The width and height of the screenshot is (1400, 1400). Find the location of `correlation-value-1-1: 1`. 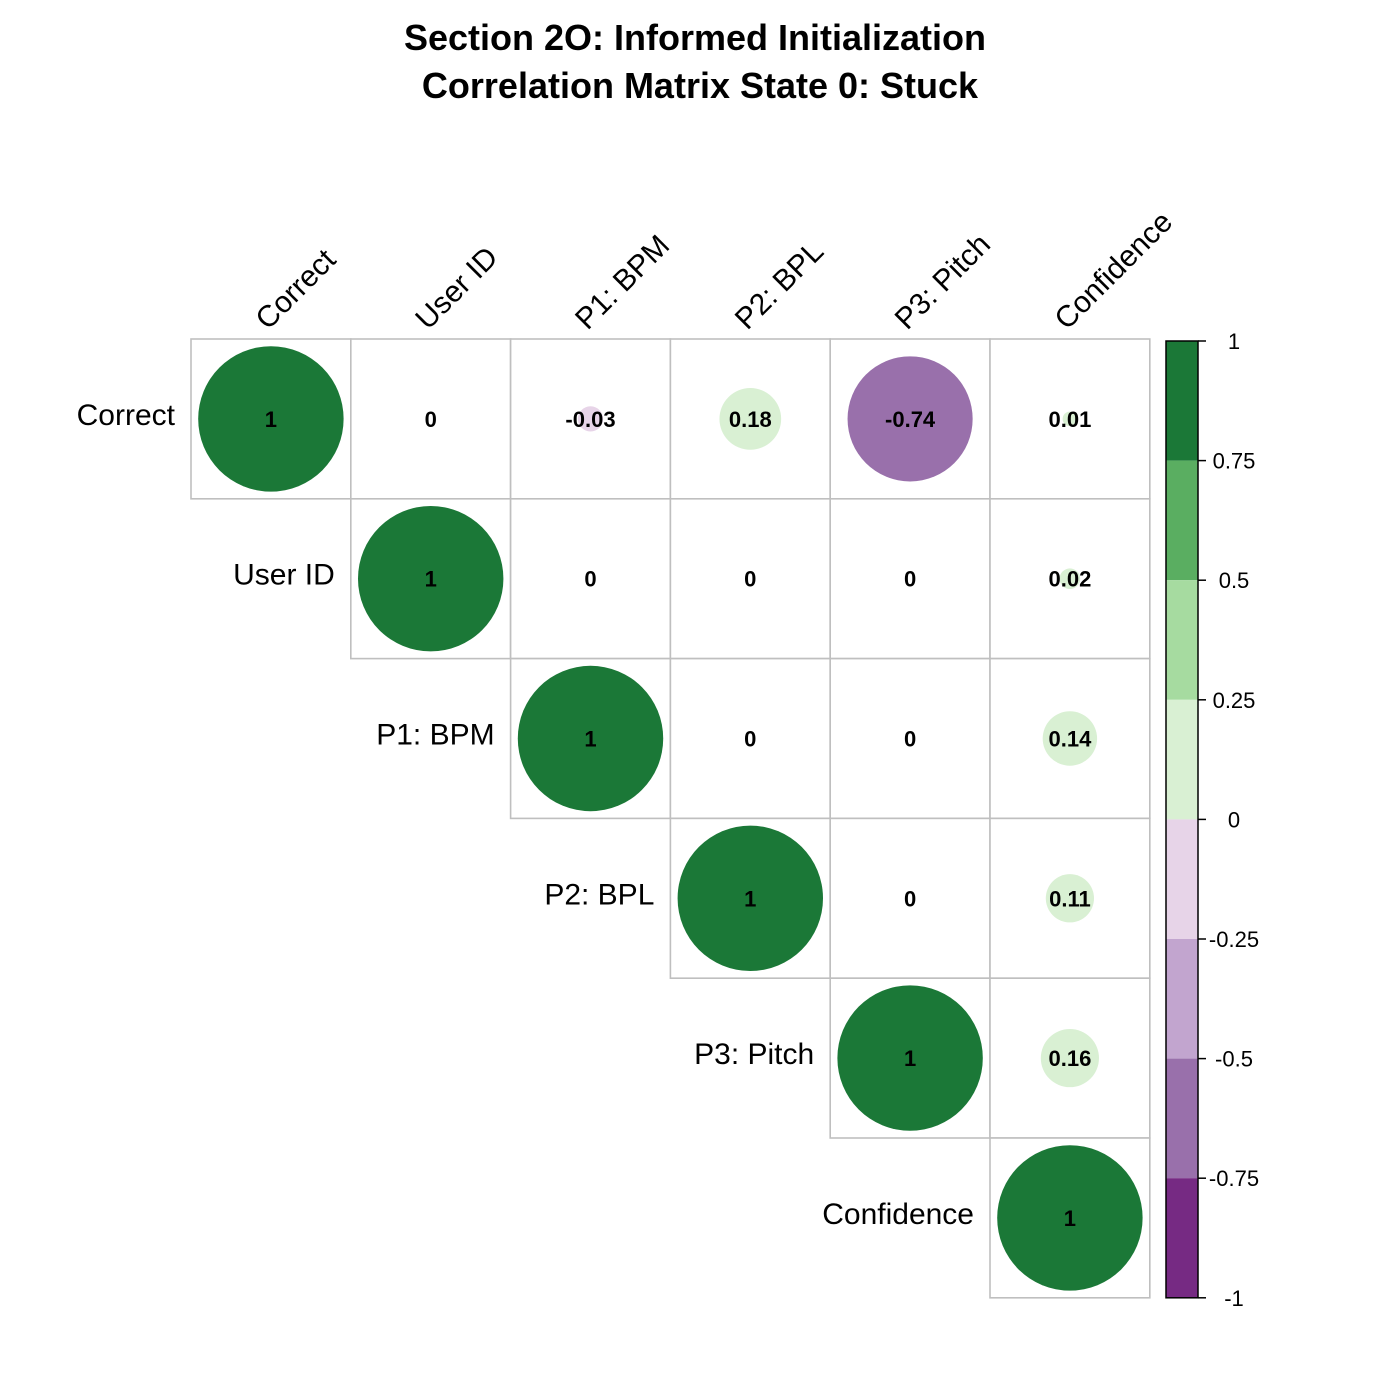

correlation-value-1-1: 1 is located at coordinates (431, 579).